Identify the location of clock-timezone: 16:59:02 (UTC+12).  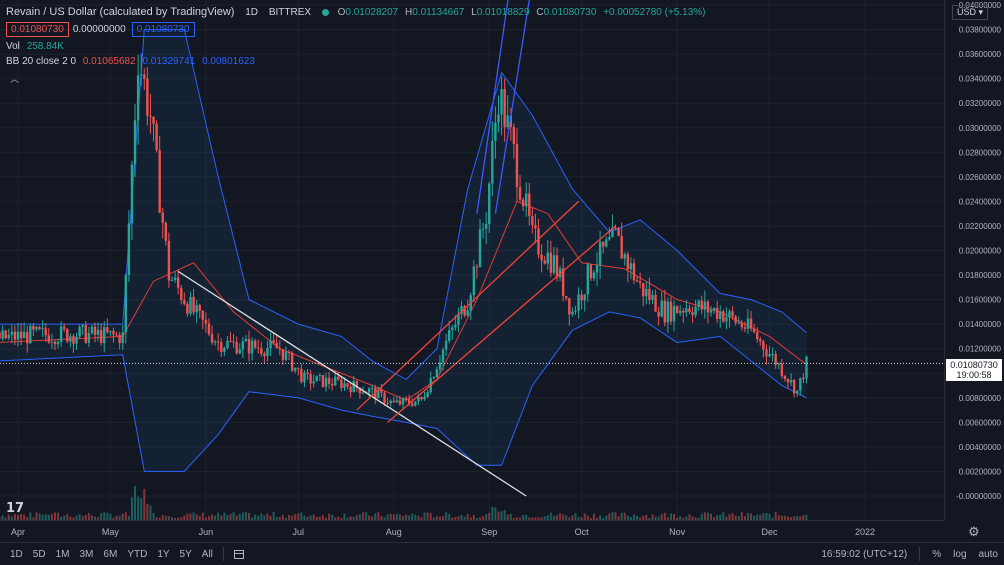
(864, 554).